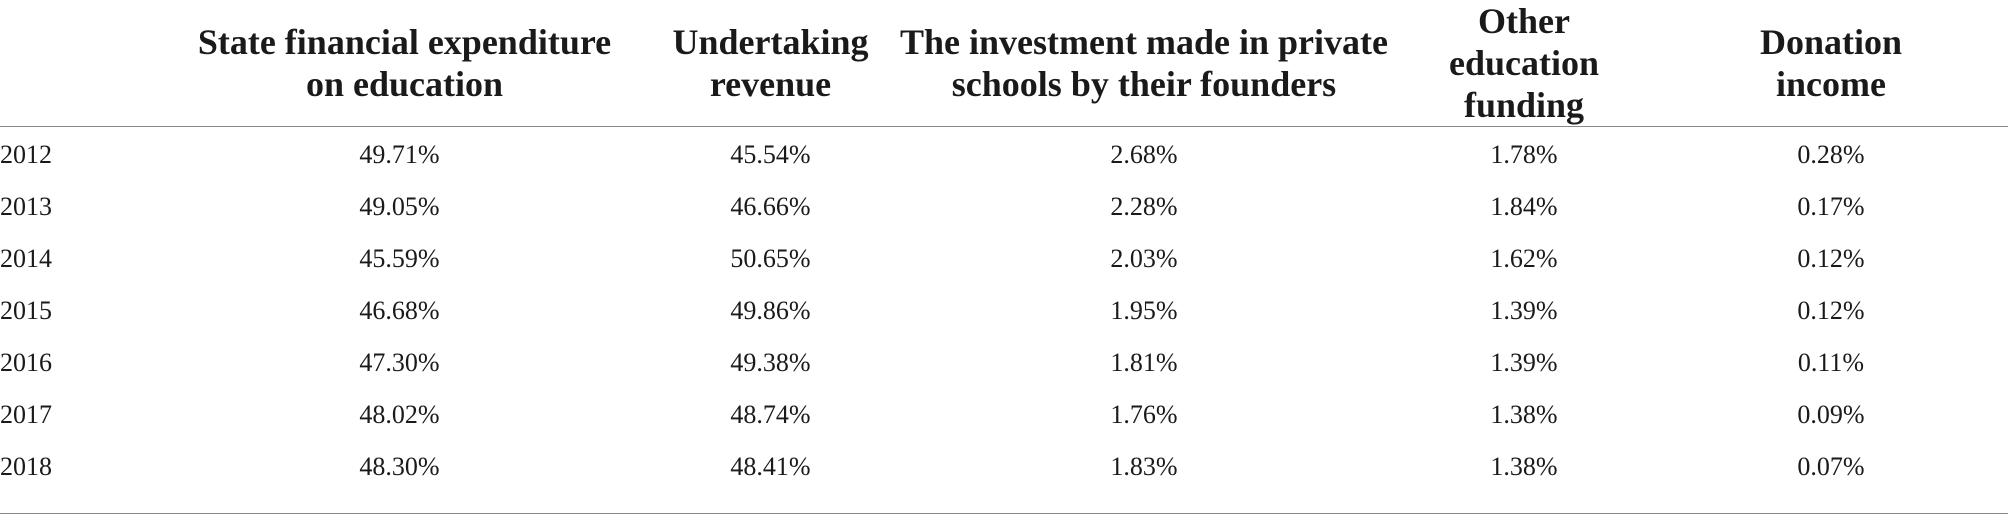  Describe the element at coordinates (399, 310) in the screenshot. I see `state-expenditure-cell: 46.68%` at that location.